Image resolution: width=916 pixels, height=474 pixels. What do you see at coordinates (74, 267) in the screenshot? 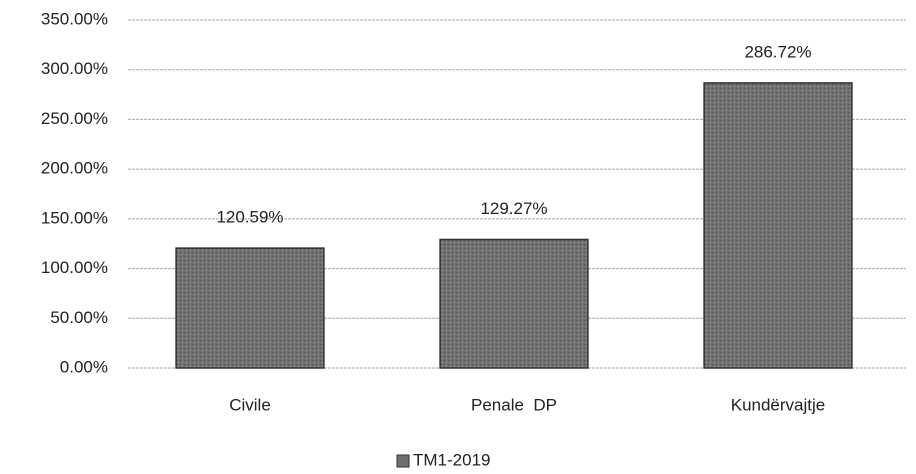
I see `y-tick-label: 100.00%` at bounding box center [74, 267].